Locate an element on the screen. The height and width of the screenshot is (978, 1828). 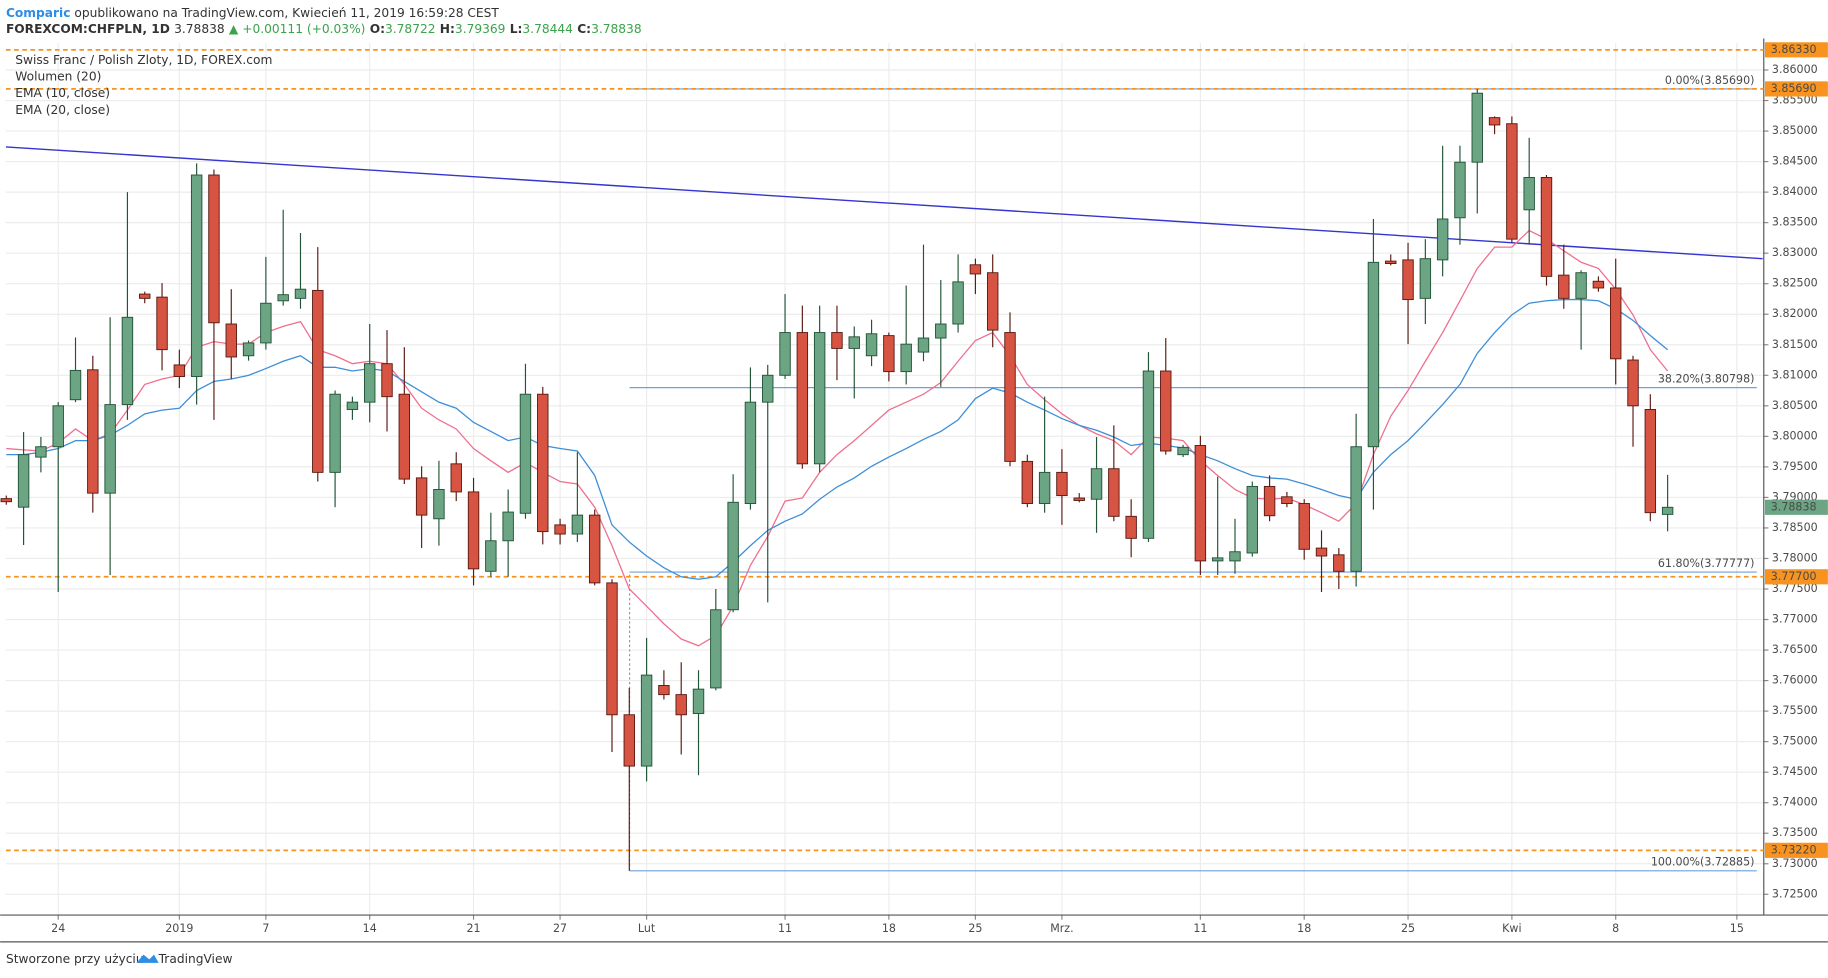
y-tick-label: 3.86000 is located at coordinates (1795, 69).